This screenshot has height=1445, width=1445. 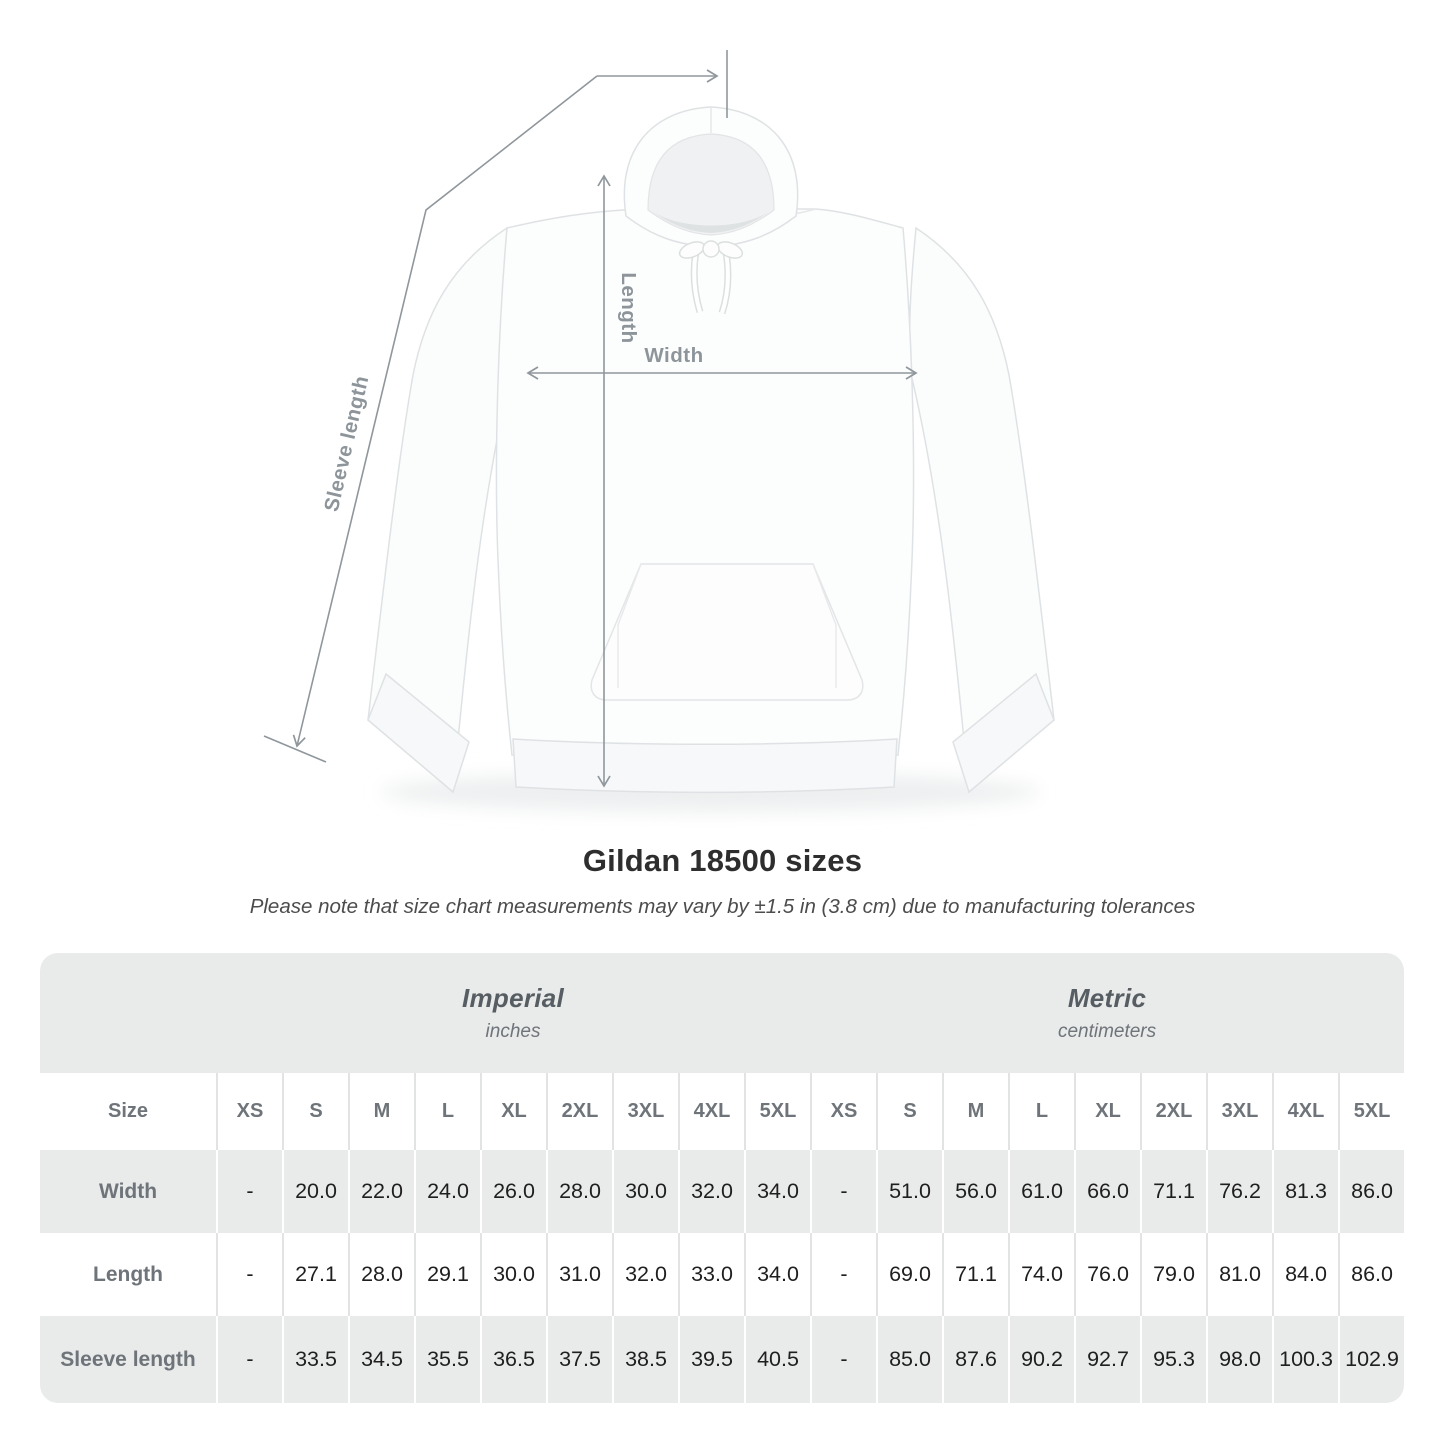 What do you see at coordinates (447, 1191) in the screenshot?
I see `width-value-cell: 24.0` at bounding box center [447, 1191].